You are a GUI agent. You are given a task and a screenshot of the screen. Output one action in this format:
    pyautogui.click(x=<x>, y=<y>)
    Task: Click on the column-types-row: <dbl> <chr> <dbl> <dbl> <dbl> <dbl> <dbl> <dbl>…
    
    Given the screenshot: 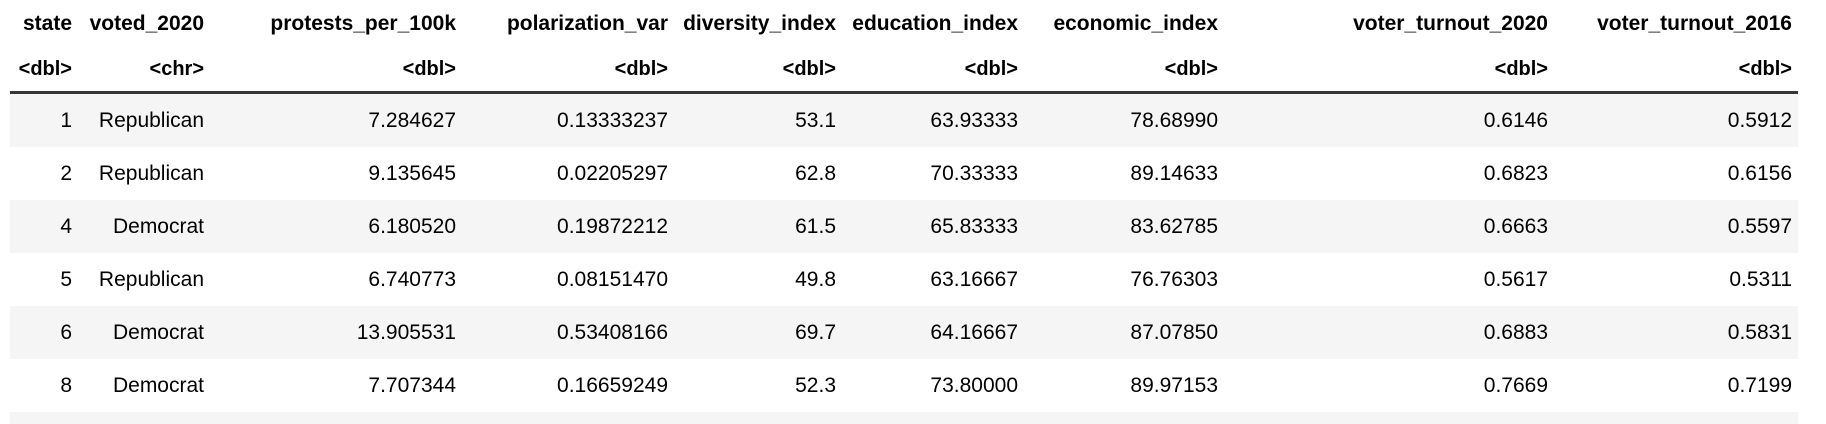 What is the action you would take?
    pyautogui.click(x=904, y=70)
    